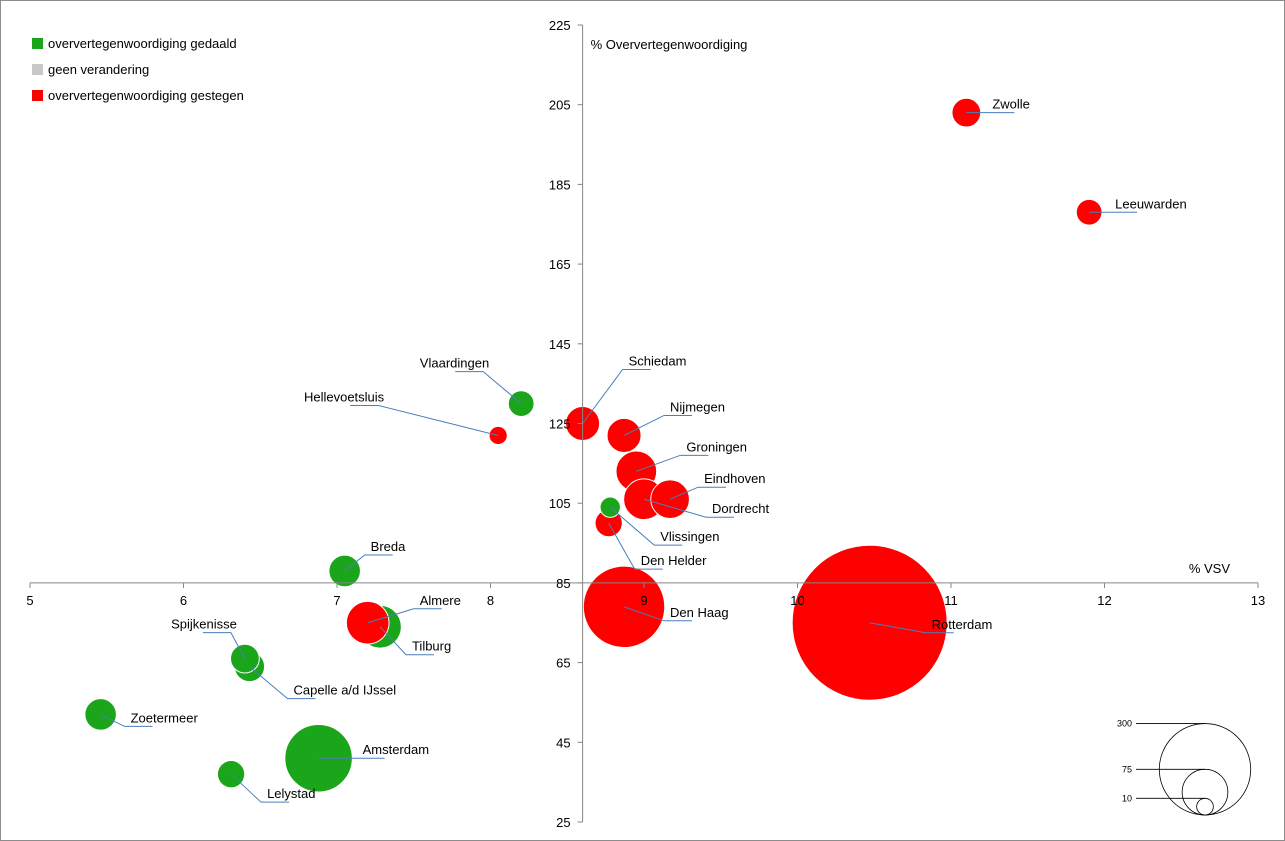  Describe the element at coordinates (560, 344) in the screenshot. I see `y-tick-label: 145` at that location.